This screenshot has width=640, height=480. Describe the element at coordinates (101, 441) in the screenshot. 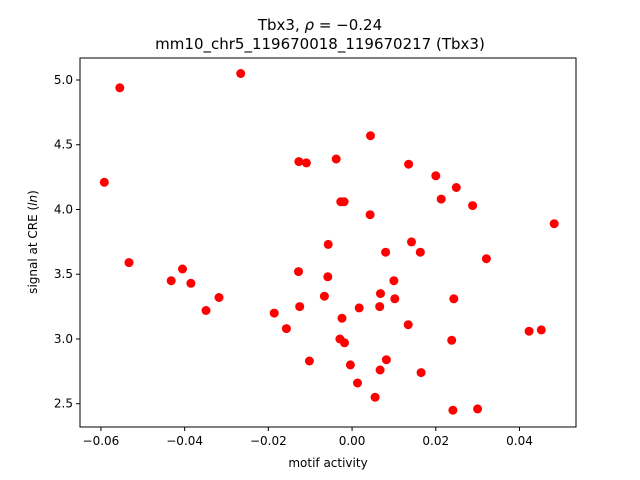

I see `x-tick-label: −0.06` at that location.